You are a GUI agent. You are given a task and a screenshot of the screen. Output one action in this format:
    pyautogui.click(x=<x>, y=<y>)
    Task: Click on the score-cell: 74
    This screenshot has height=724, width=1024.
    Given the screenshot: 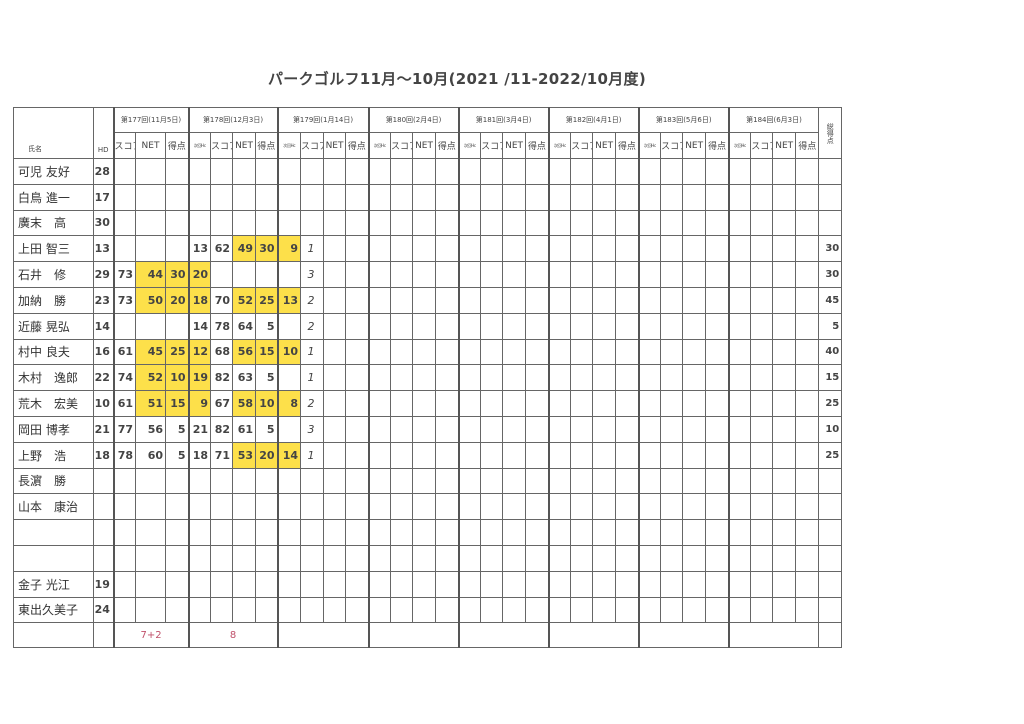 What is the action you would take?
    pyautogui.click(x=124, y=378)
    